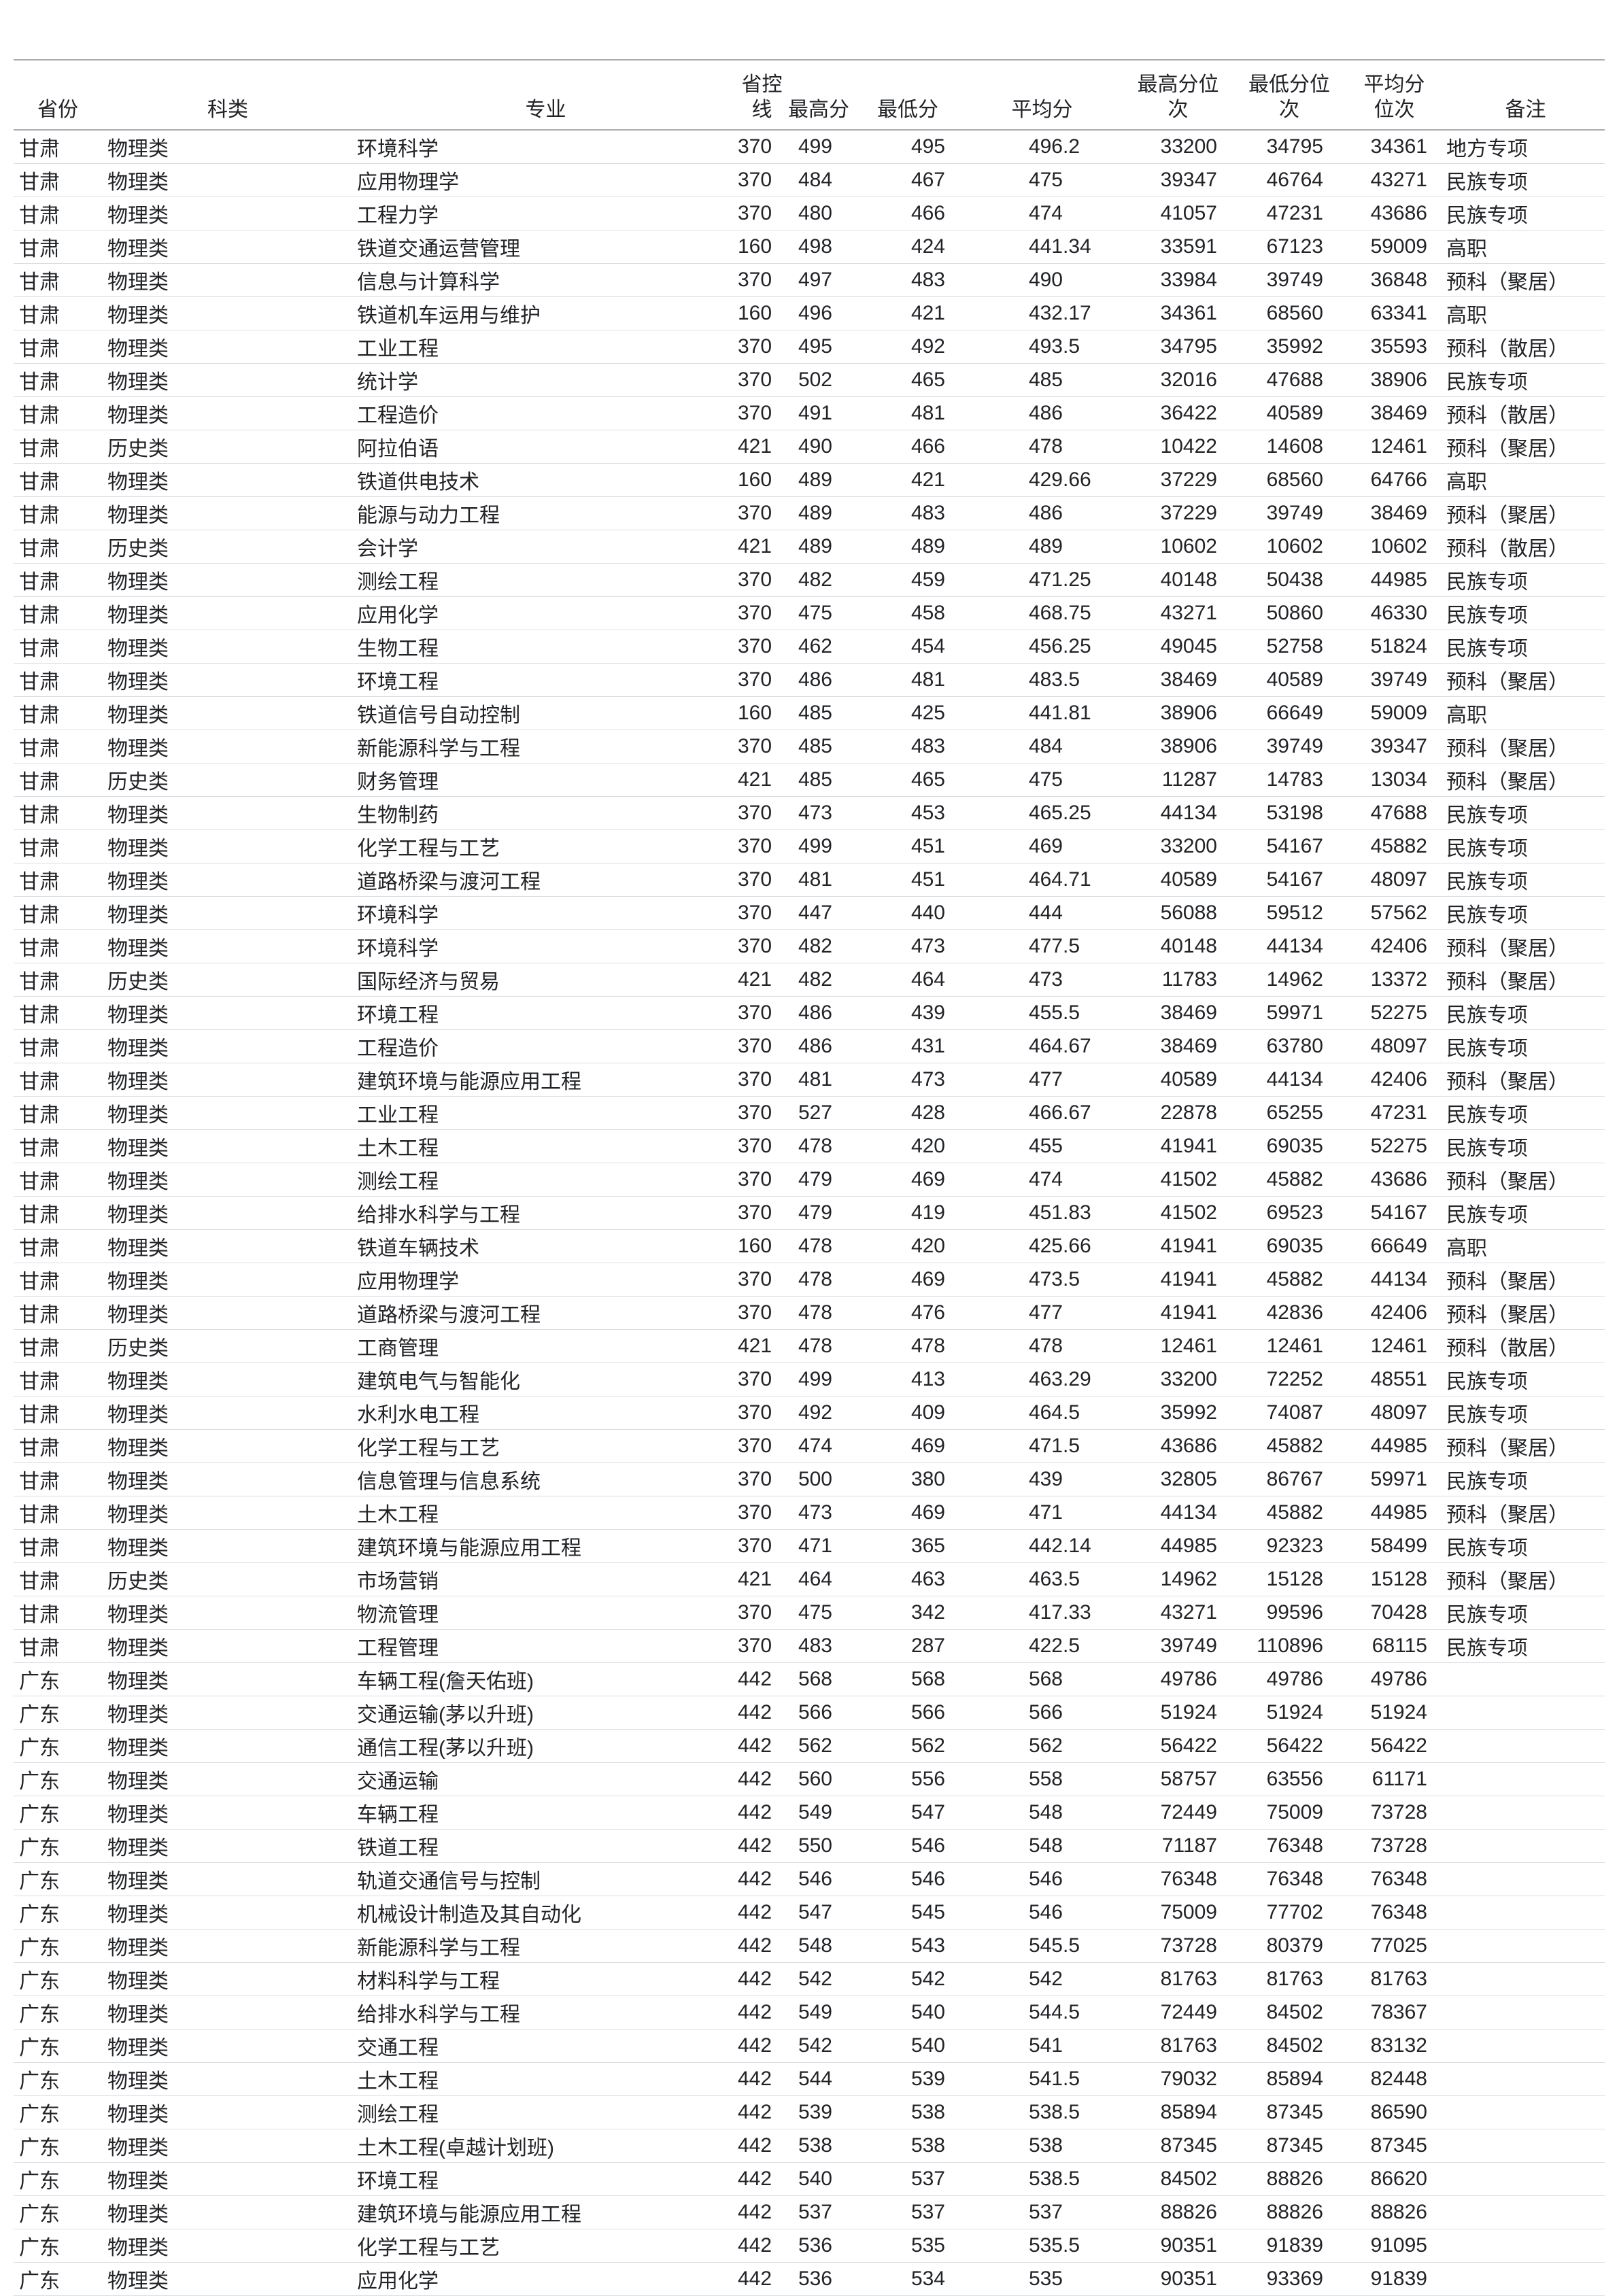 Image resolution: width=1619 pixels, height=2296 pixels. What do you see at coordinates (1178, 1679) in the screenshot?
I see `cell-max_rank: 49786` at bounding box center [1178, 1679].